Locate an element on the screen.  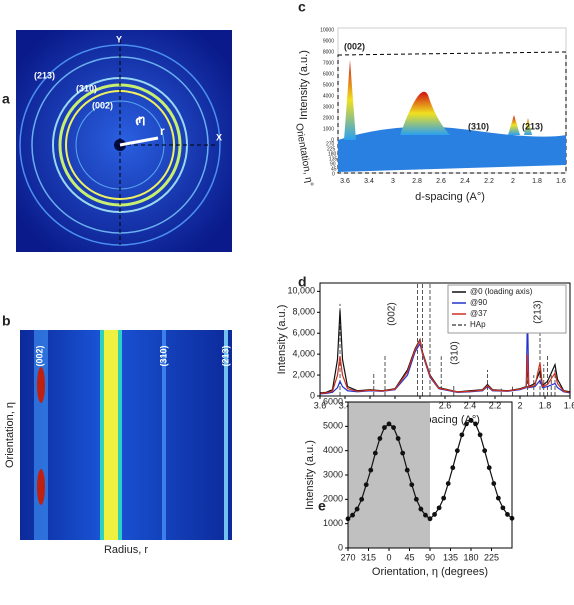
tick-label: 2.4 is located at coordinates (465, 181).